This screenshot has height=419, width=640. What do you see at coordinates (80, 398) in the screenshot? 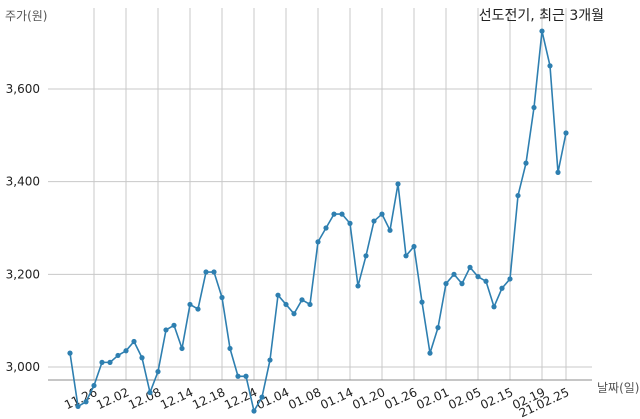
I see `x-tick-label: 11.26` at bounding box center [80, 398].